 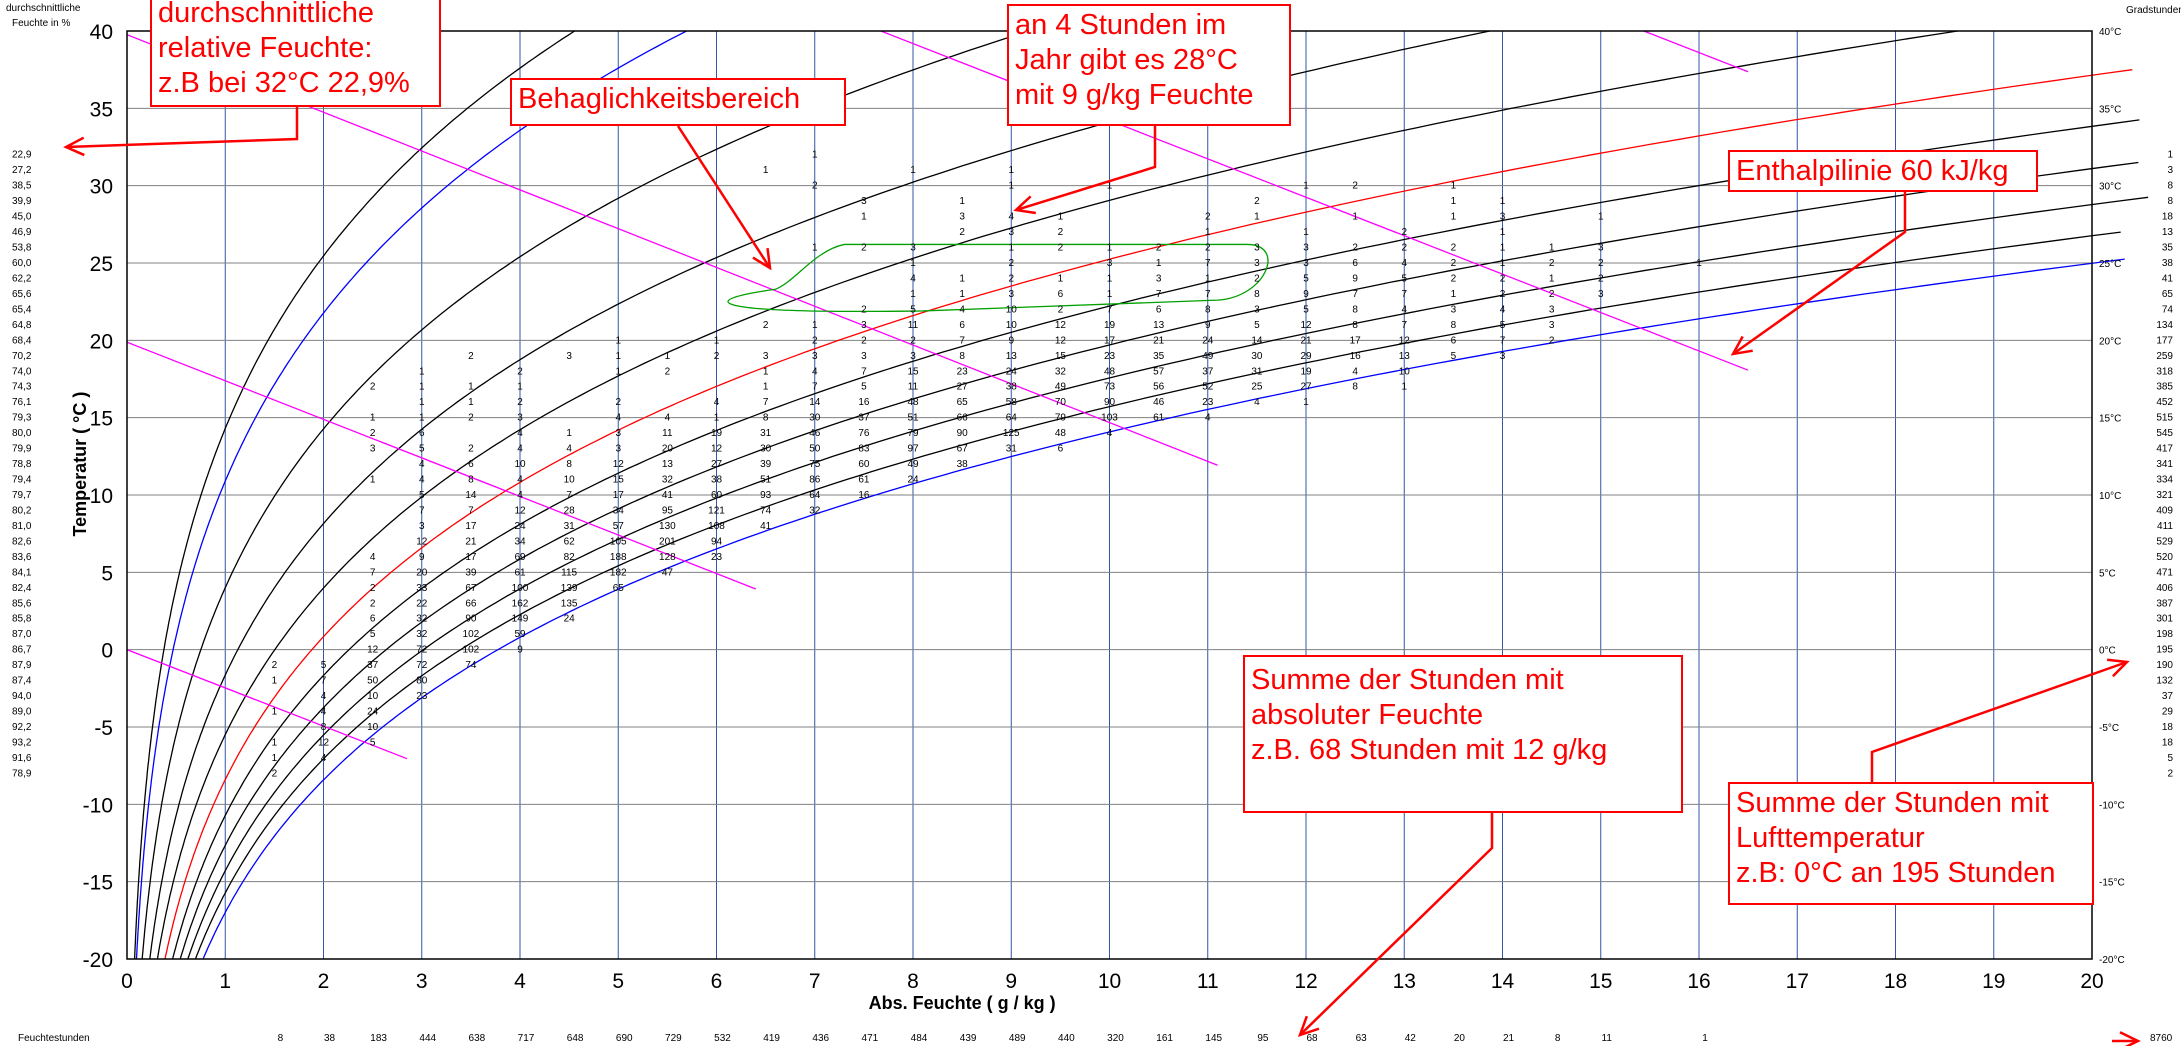 What do you see at coordinates (762, 259) in the screenshot?
I see `arrow-comfort-head` at bounding box center [762, 259].